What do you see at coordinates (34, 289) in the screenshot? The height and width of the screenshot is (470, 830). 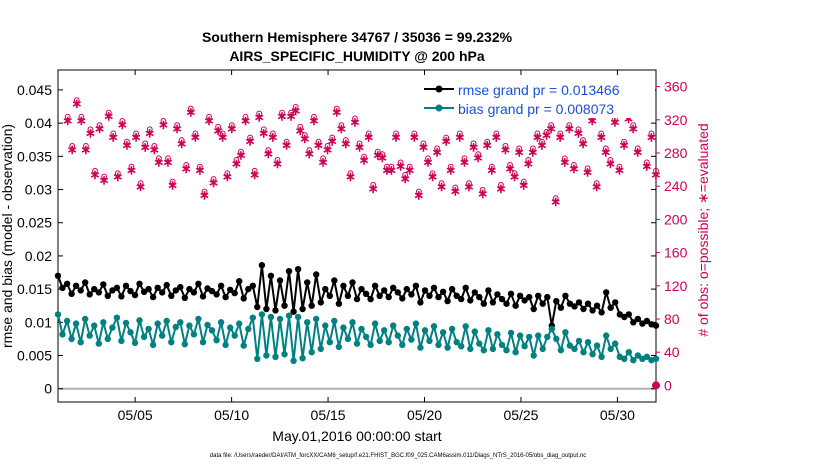 I see `y-tick-label-left: 0.015` at bounding box center [34, 289].